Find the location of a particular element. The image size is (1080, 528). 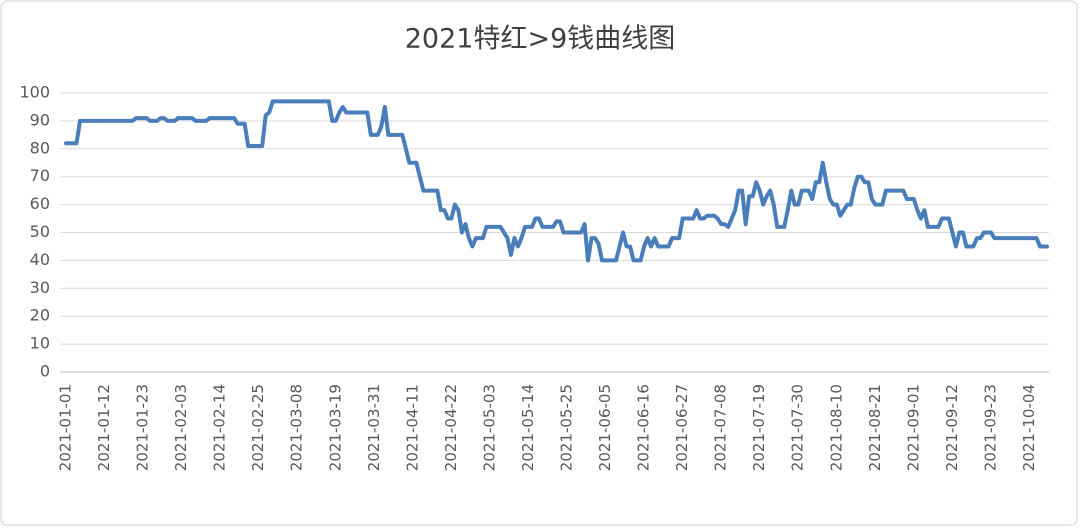

x-tick-label: 2021-07-30 is located at coordinates (798, 427).